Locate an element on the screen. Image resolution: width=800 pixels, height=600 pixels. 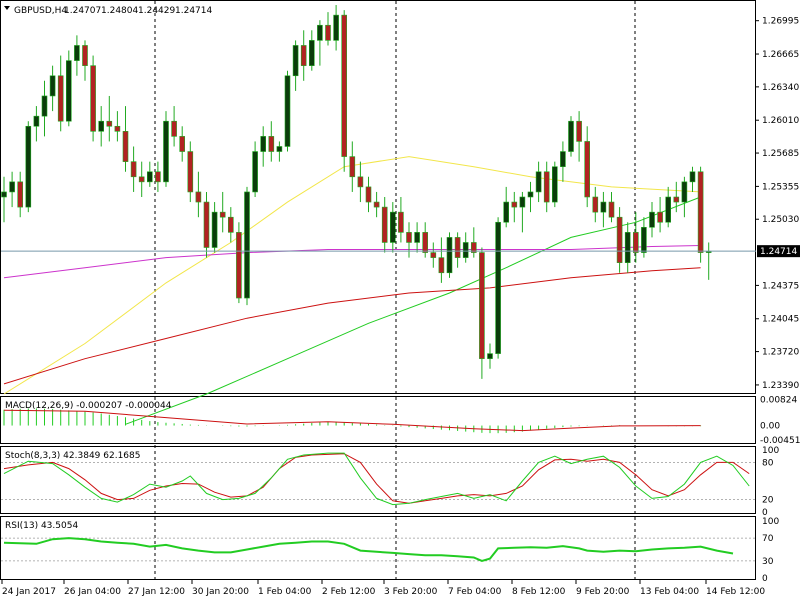
dropdown-triangle-icon is located at coordinates (7, 8).